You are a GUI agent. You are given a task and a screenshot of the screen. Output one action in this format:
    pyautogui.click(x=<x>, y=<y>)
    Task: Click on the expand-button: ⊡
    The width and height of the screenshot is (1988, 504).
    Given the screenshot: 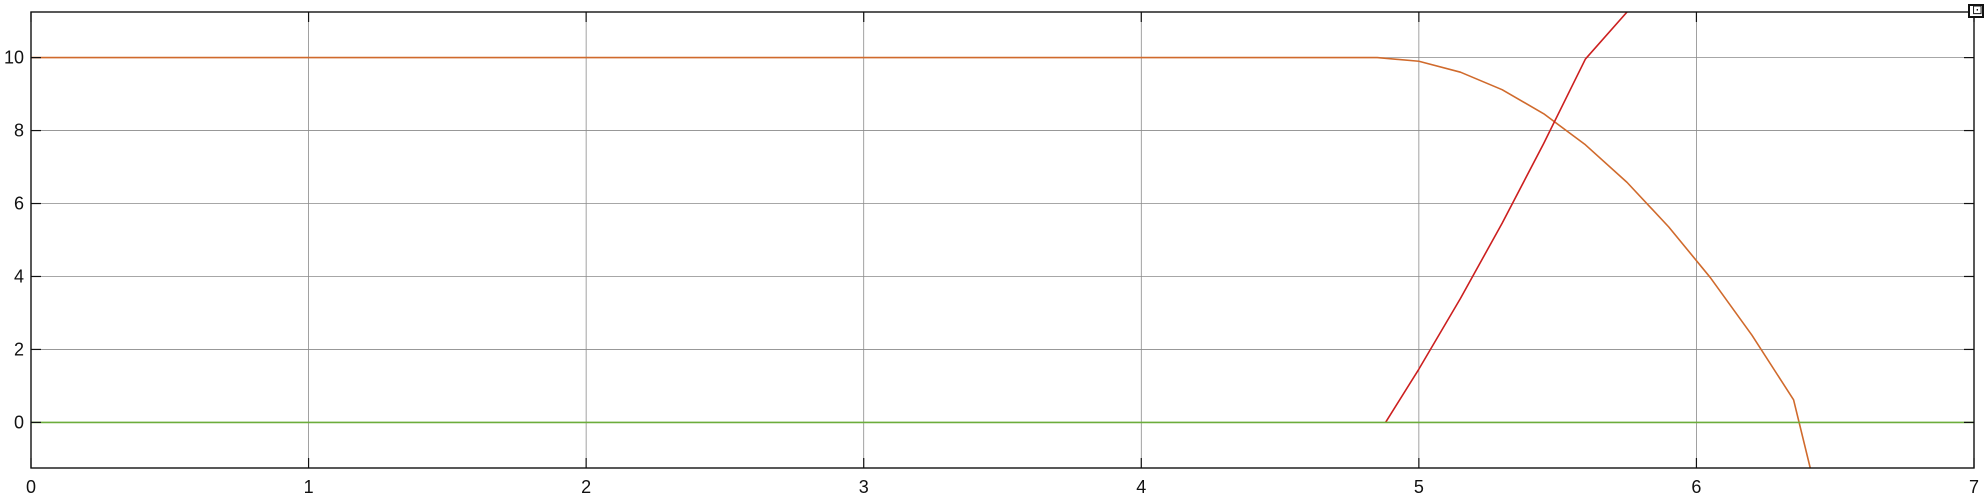 What is the action you would take?
    pyautogui.click(x=1976, y=10)
    